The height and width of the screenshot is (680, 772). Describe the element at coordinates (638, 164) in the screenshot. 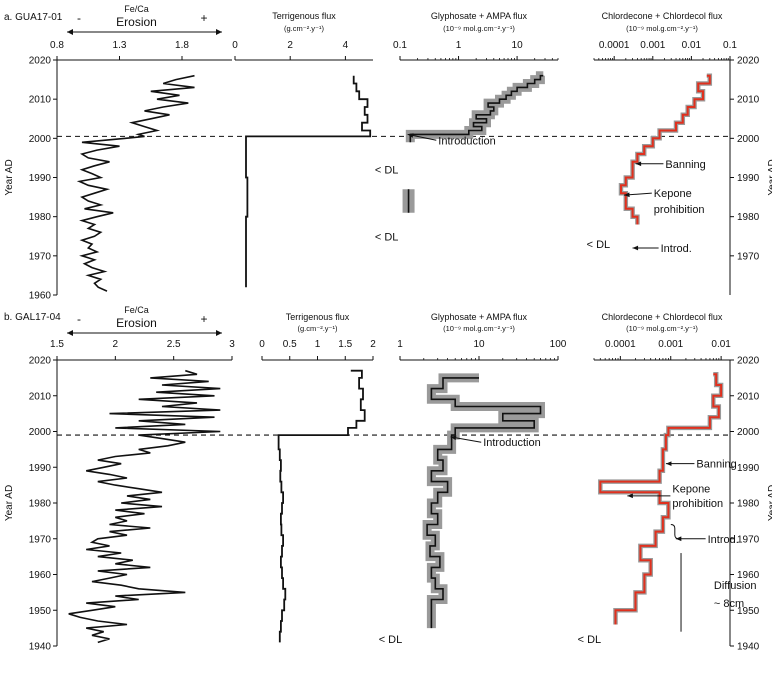

I see `arrow-banning-a-head-icon` at that location.